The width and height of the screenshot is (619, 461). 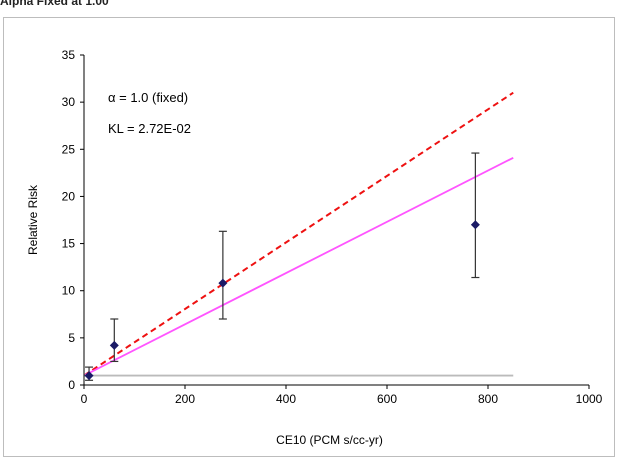 What do you see at coordinates (286, 399) in the screenshot?
I see `x-tick-label: 400` at bounding box center [286, 399].